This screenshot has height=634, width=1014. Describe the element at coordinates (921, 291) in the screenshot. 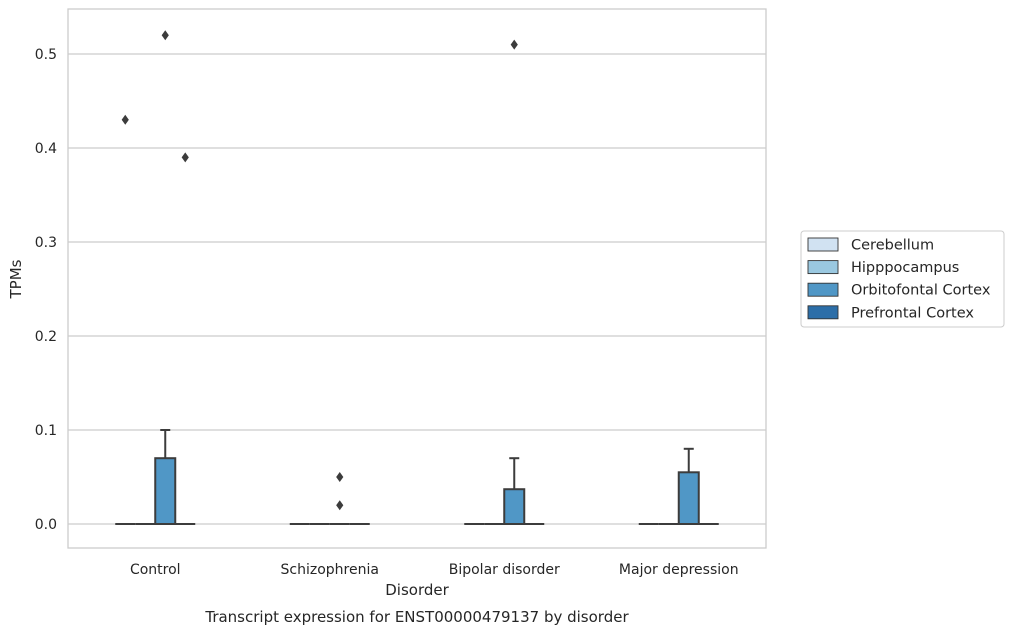

I see `legend-label: Orbitofontal Cortex` at that location.